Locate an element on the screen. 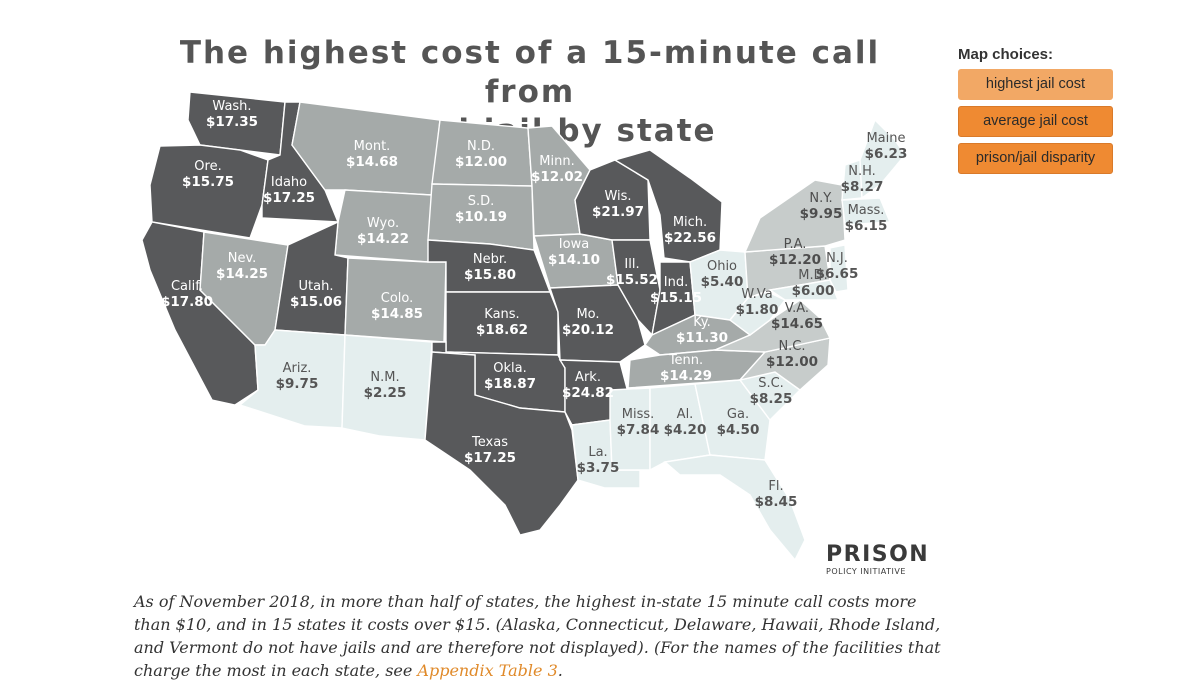 This screenshot has width=1200, height=693. state-value-nh: $8.27 is located at coordinates (862, 187).